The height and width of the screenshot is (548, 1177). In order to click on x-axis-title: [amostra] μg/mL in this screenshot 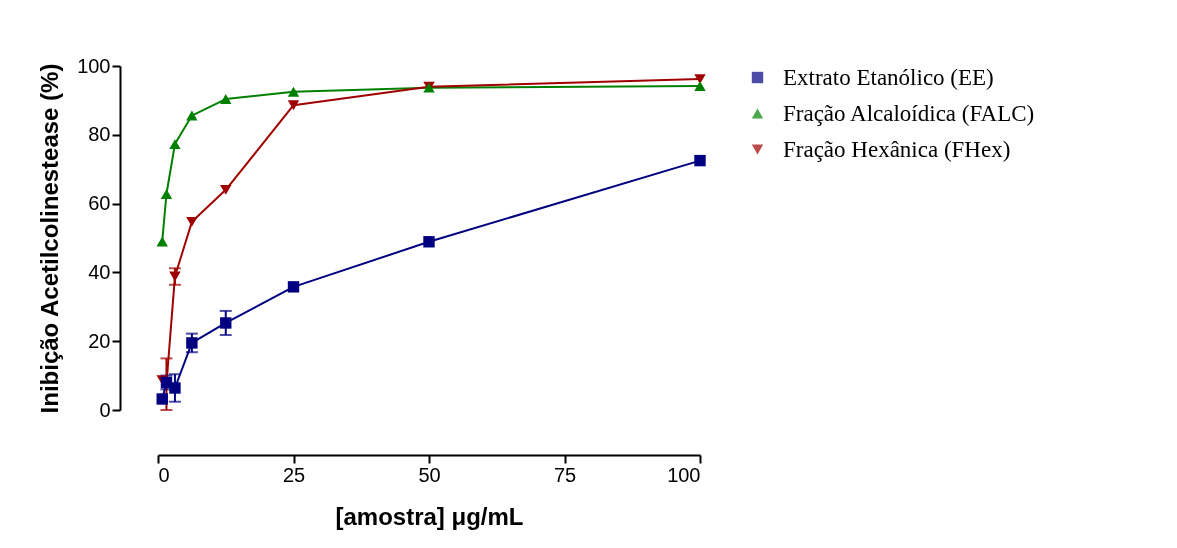, I will do `click(429, 516)`.